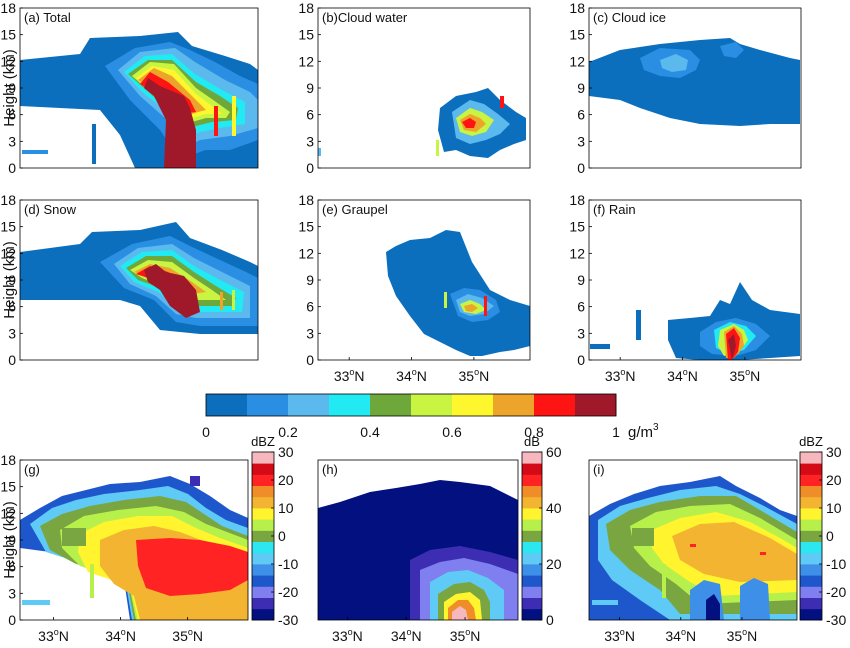 This screenshot has width=850, height=648. What do you see at coordinates (695, 280) in the screenshot?
I see `panel-f` at bounding box center [695, 280].